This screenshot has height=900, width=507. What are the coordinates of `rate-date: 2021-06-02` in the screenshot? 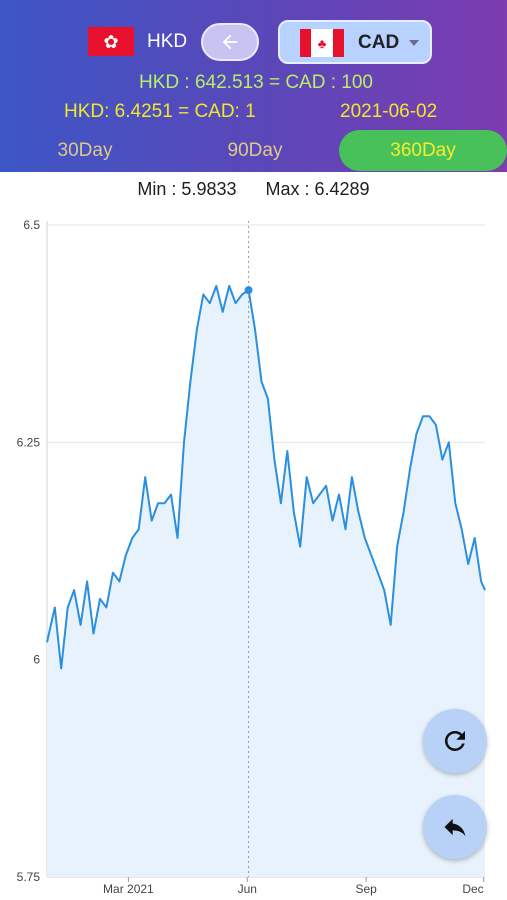 It's located at (389, 111).